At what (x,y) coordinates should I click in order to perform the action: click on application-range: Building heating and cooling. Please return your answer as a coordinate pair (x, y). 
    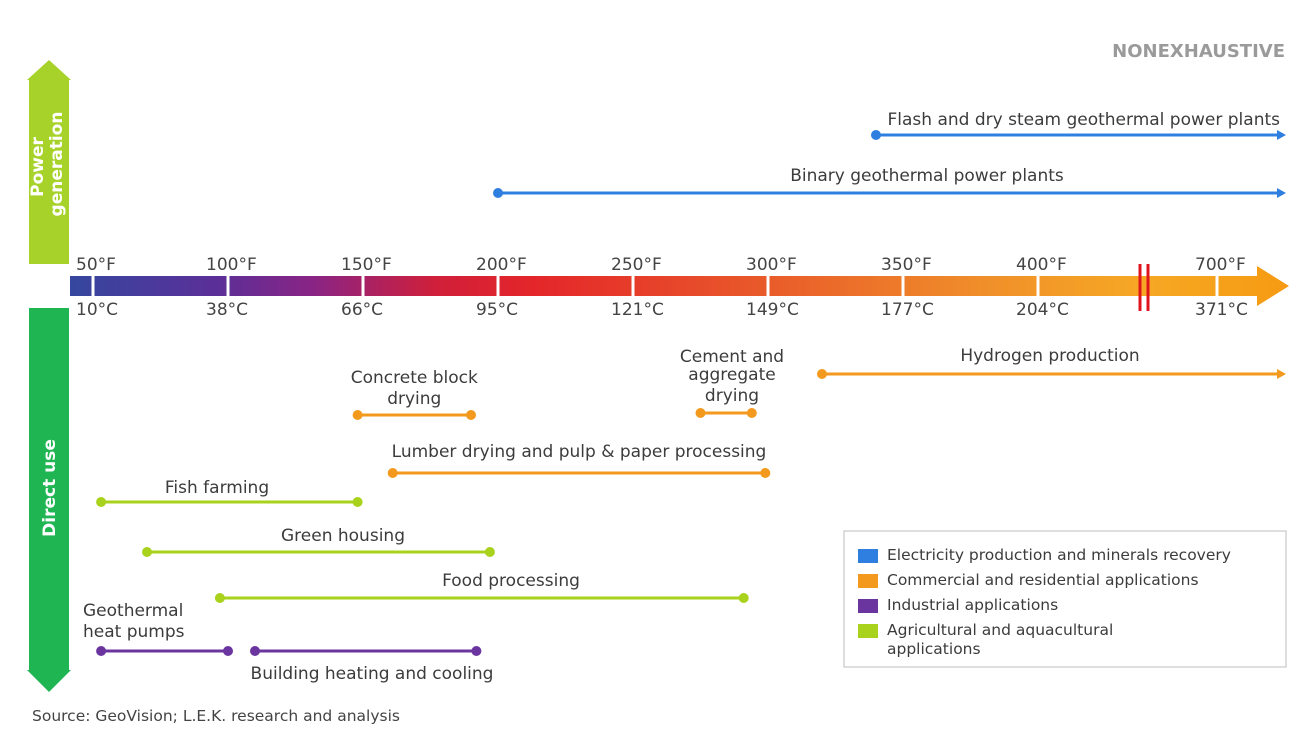
    Looking at the image, I should click on (371, 665).